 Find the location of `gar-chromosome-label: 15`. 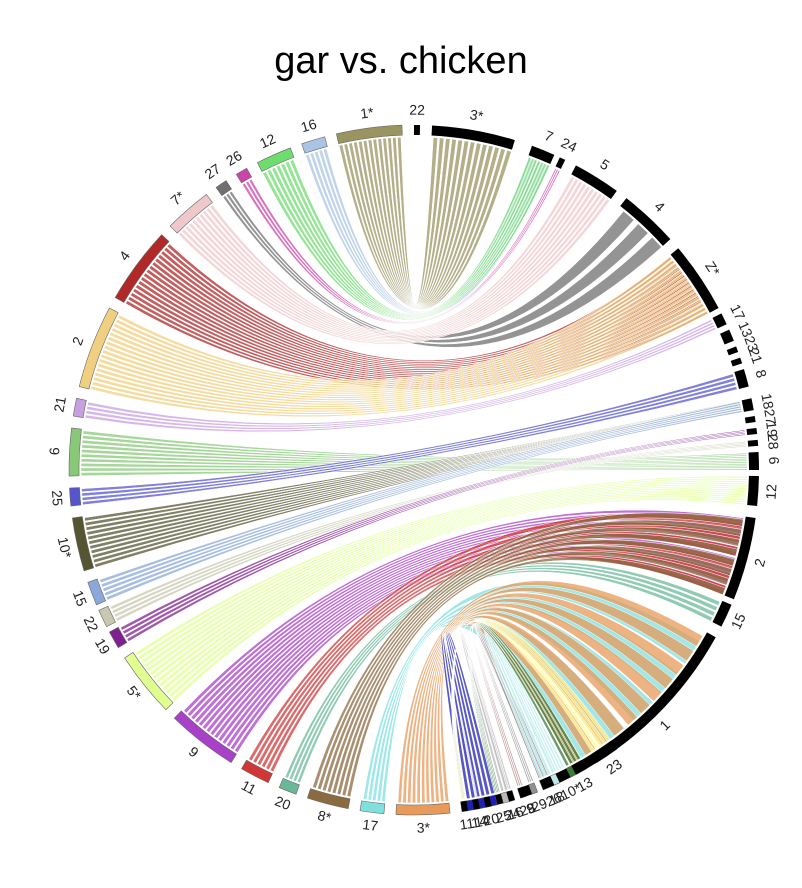

gar-chromosome-label: 15 is located at coordinates (80, 598).